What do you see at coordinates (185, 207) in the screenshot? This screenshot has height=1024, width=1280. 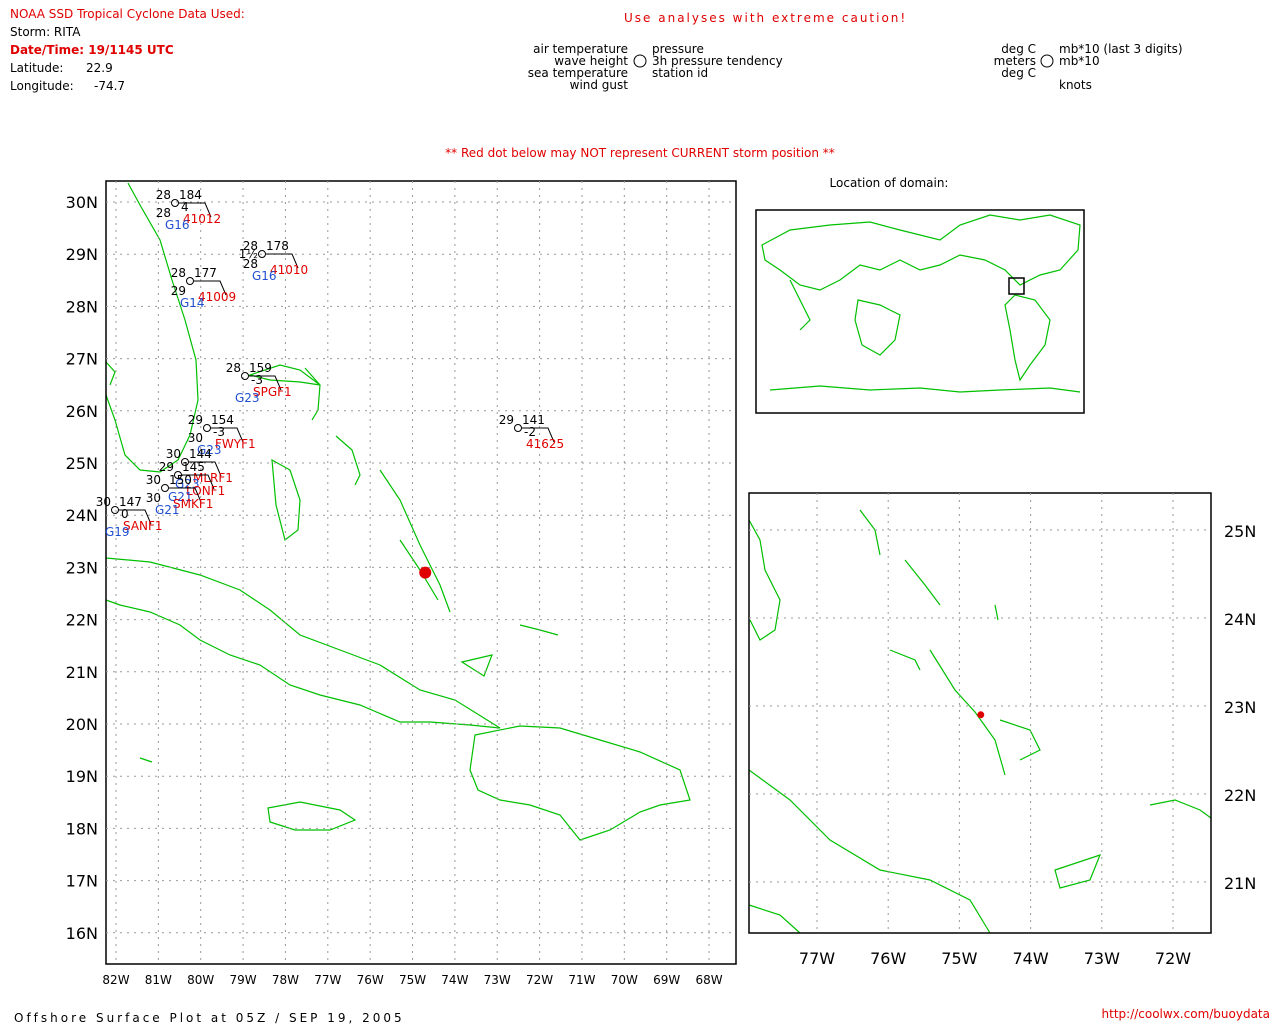 I see `pressure-tendency: 4` at bounding box center [185, 207].